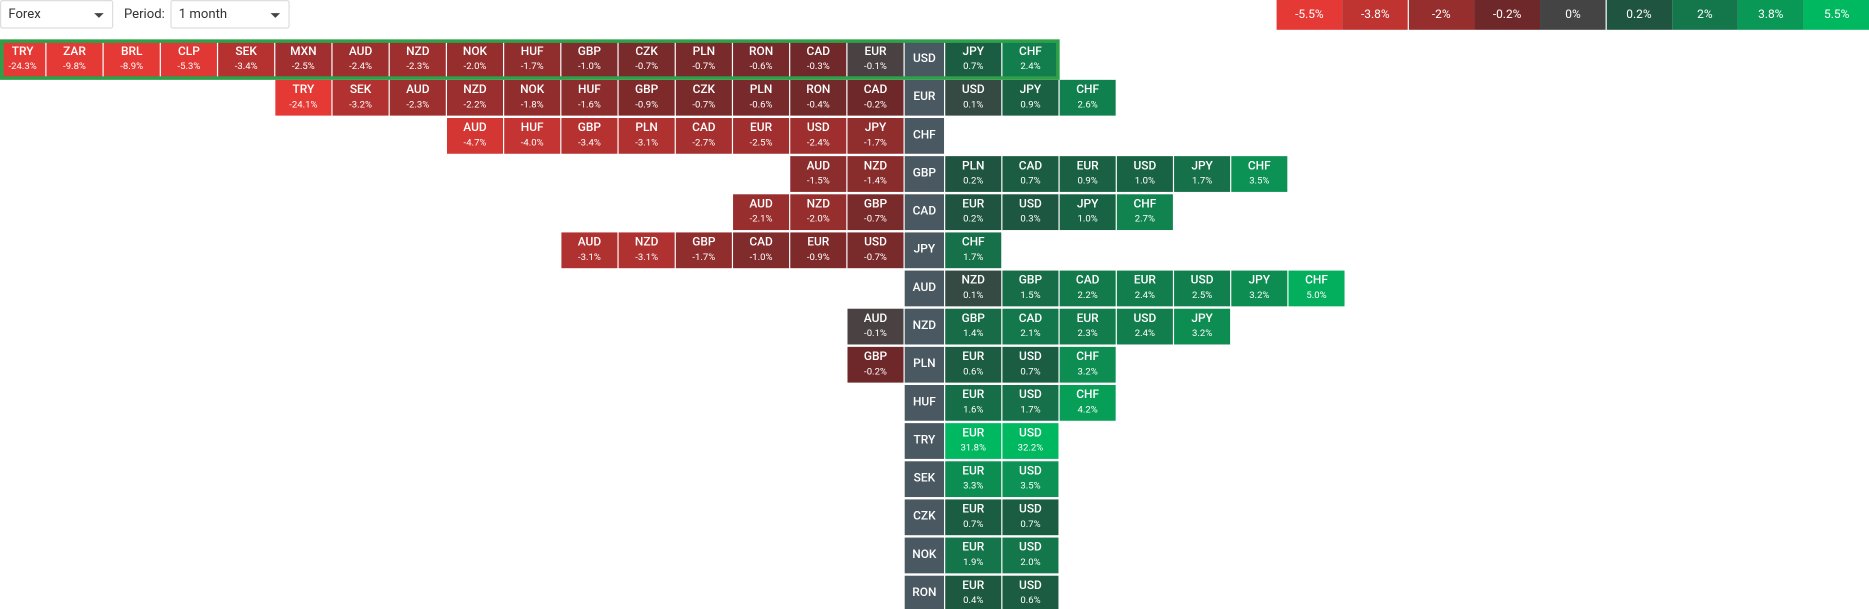 The image size is (1869, 609). I want to click on base-currency: NZD, so click(924, 326).